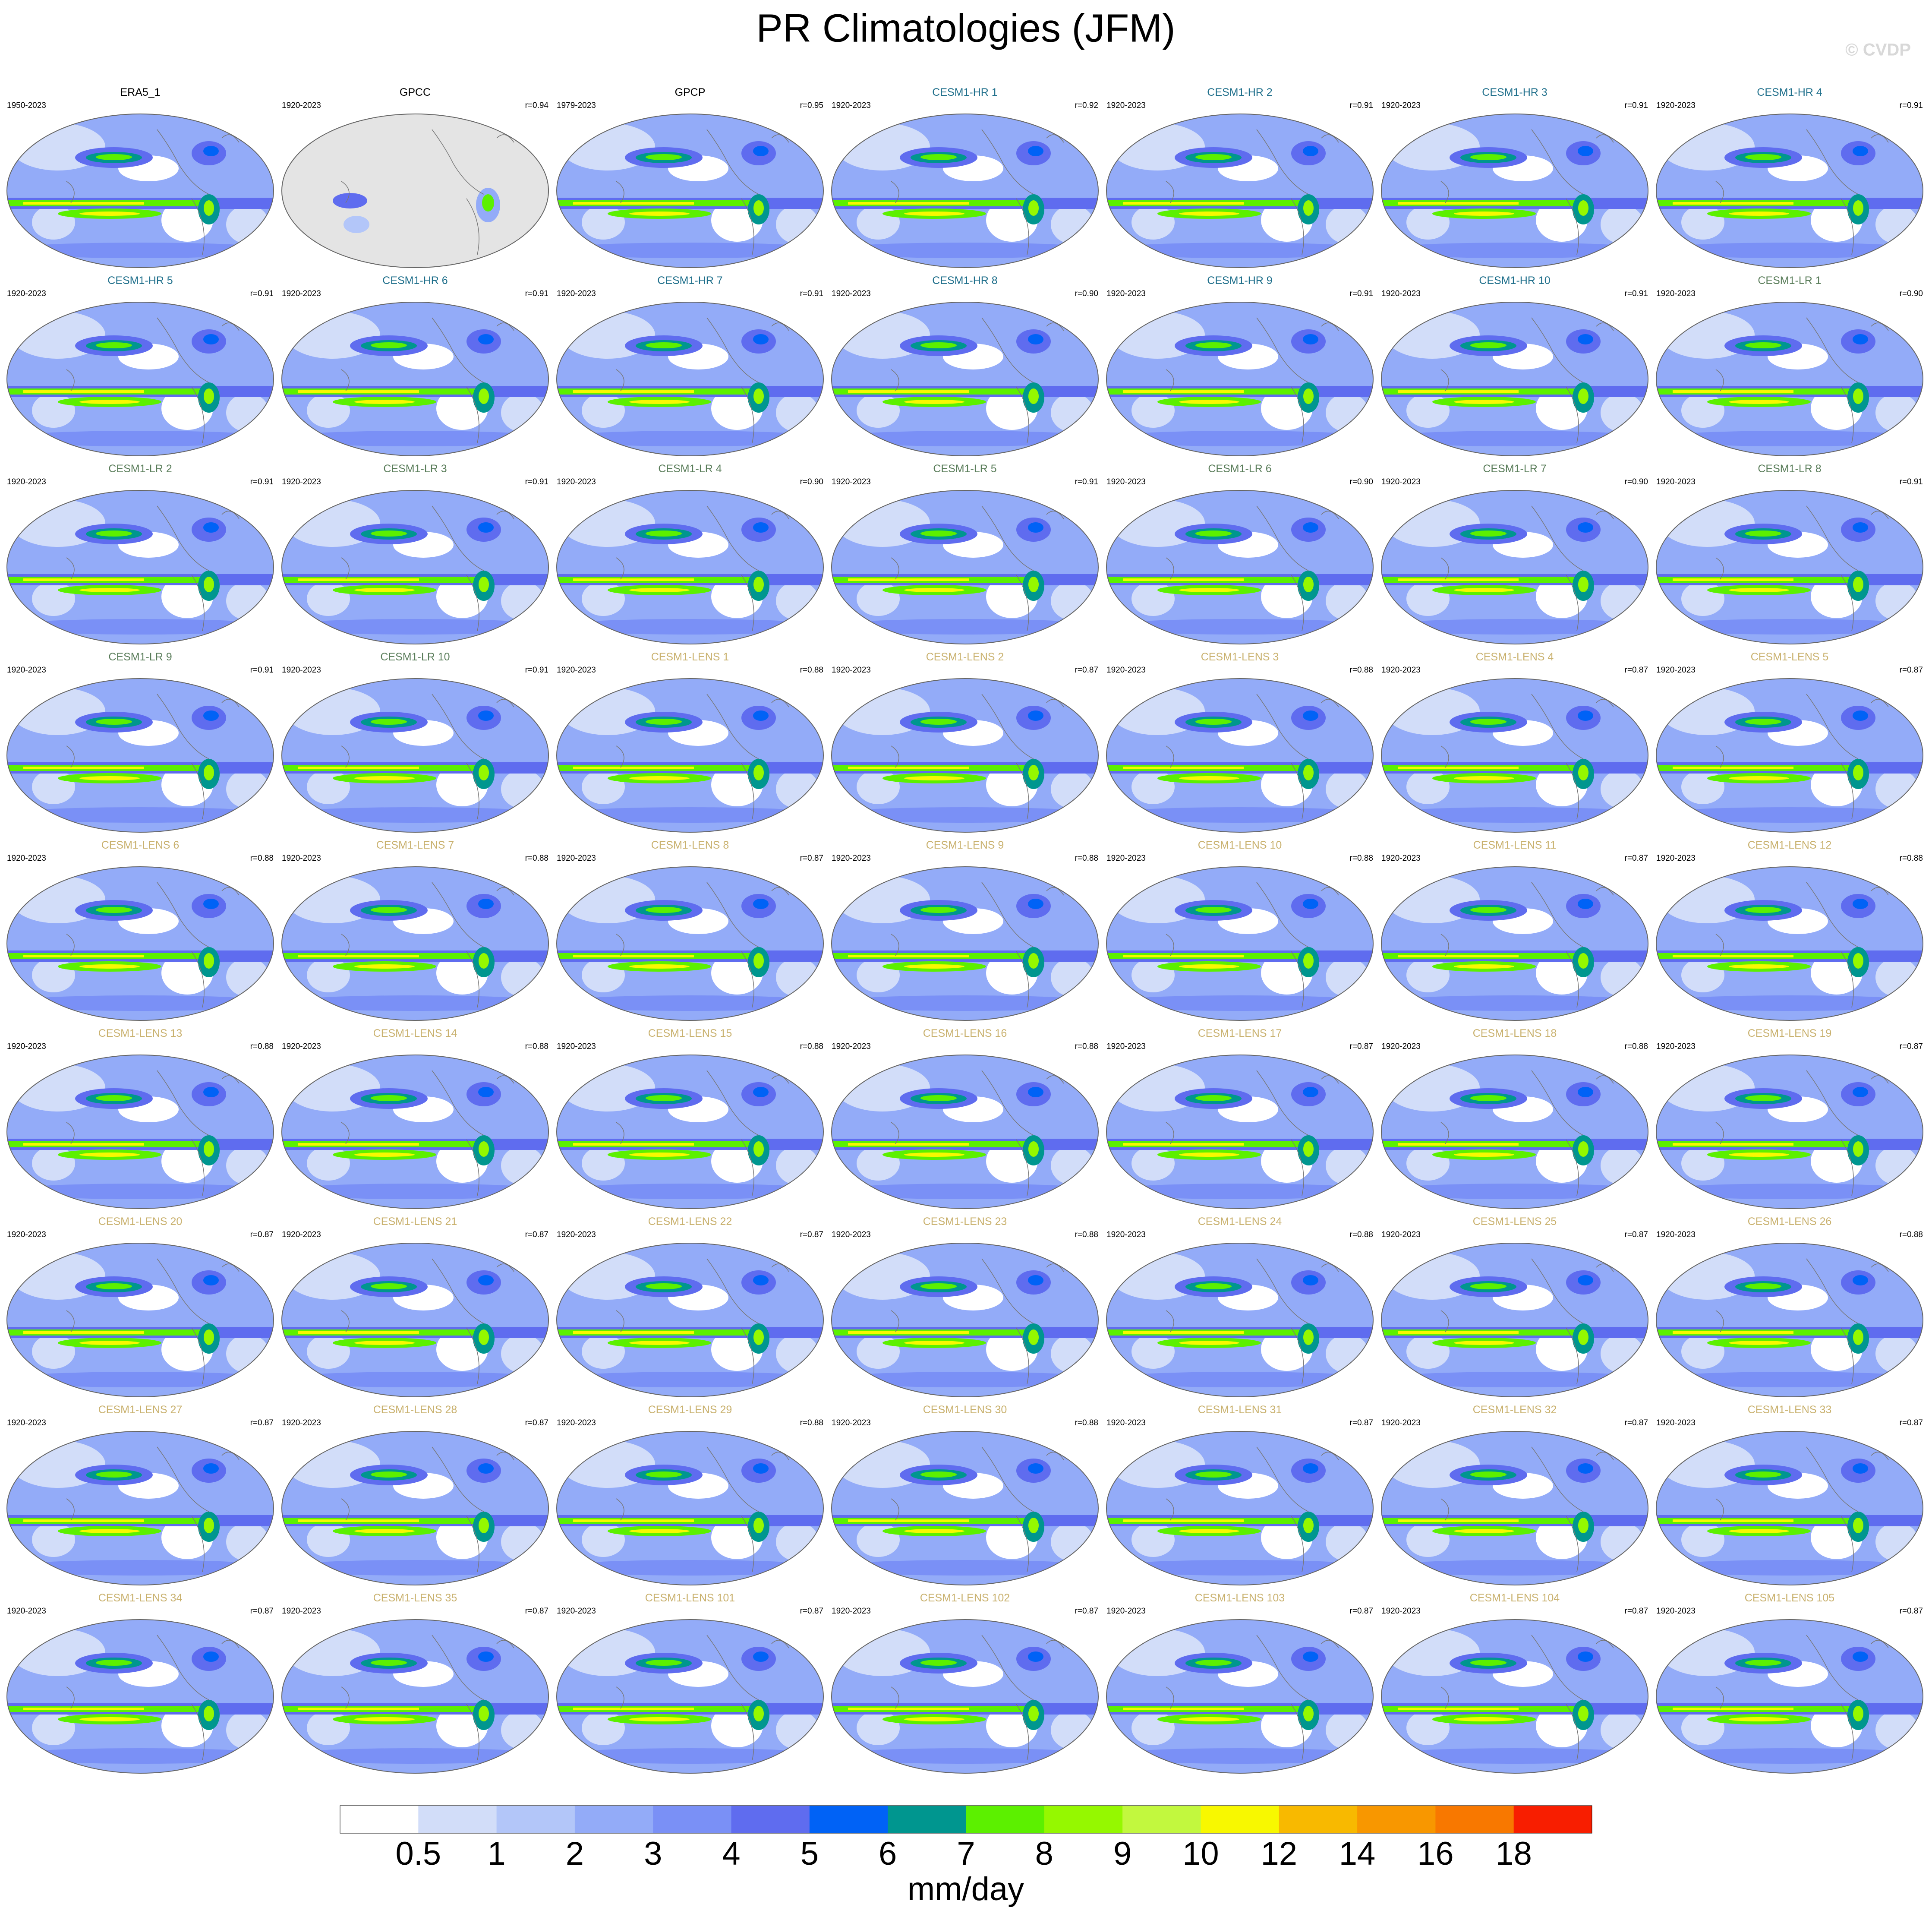 This screenshot has height=1923, width=1932. I want to click on map-panel: CESM1-LENS 104 1920-2023 r=0.87, so click(1514, 1683).